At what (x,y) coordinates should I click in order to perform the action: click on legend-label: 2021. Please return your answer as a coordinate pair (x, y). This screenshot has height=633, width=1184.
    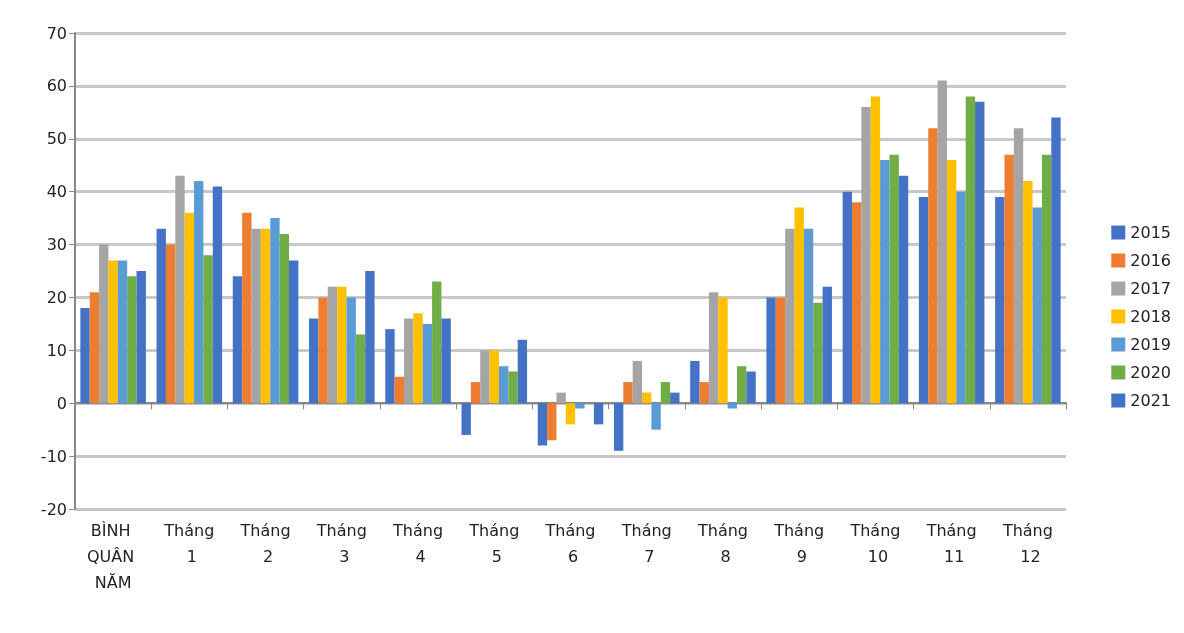
    Looking at the image, I should click on (1150, 400).